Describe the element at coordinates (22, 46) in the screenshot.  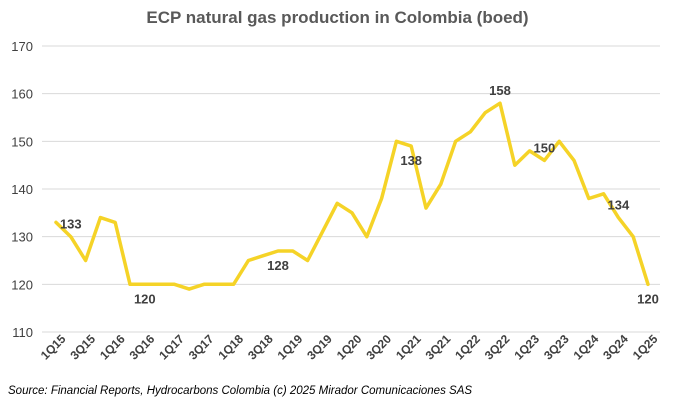
I see `y-tick-label: 170` at that location.